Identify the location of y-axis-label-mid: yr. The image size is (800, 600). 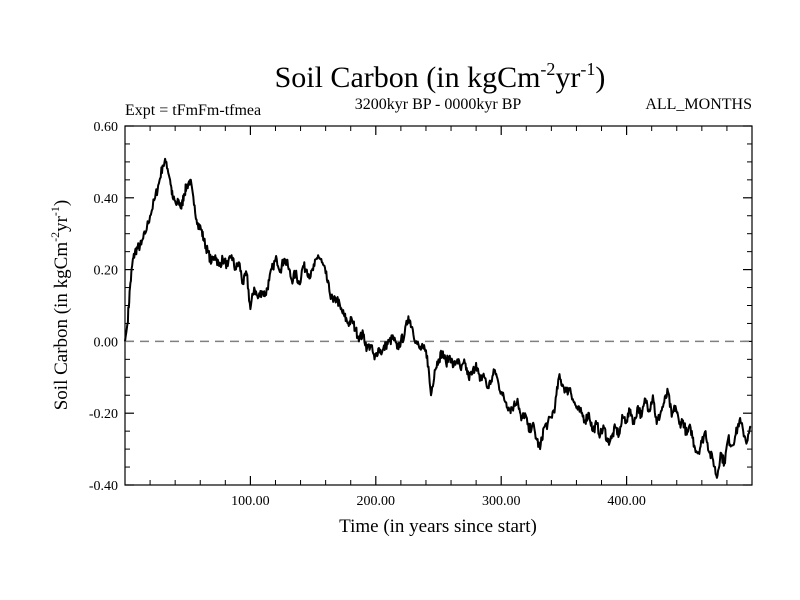
(61, 223).